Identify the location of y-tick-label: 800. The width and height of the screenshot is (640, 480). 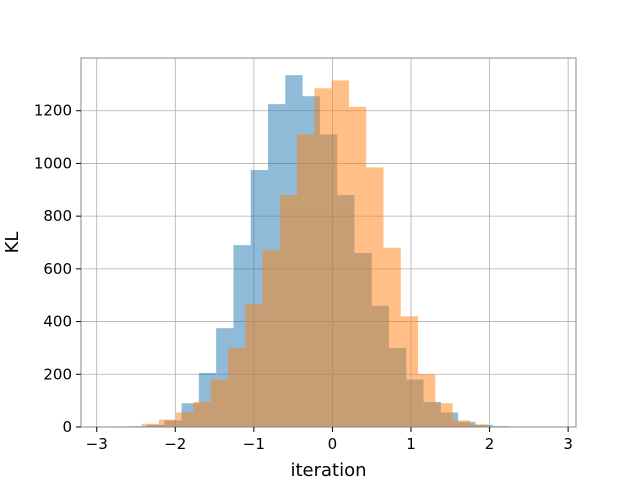
(57, 216).